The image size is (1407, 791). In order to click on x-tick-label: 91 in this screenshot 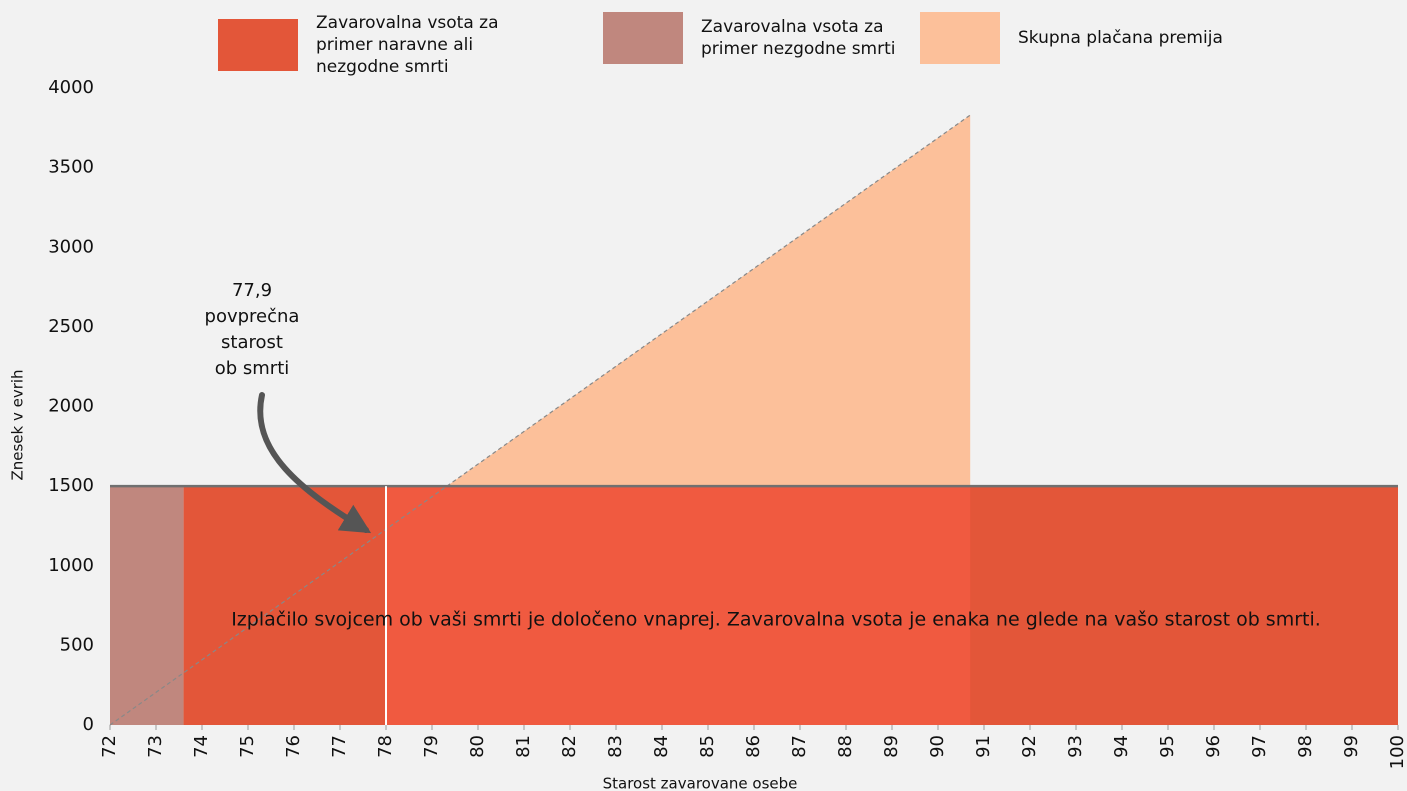, I will do `click(983, 746)`.